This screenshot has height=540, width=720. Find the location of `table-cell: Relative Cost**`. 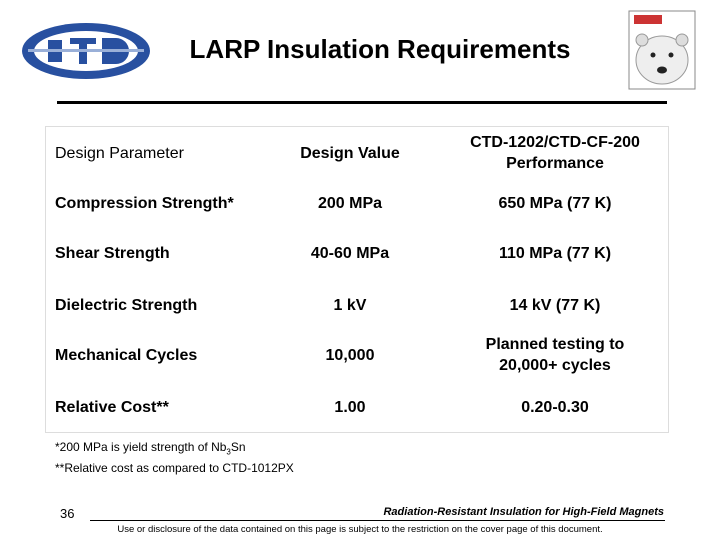

table-cell: Relative Cost** is located at coordinates (112, 407).